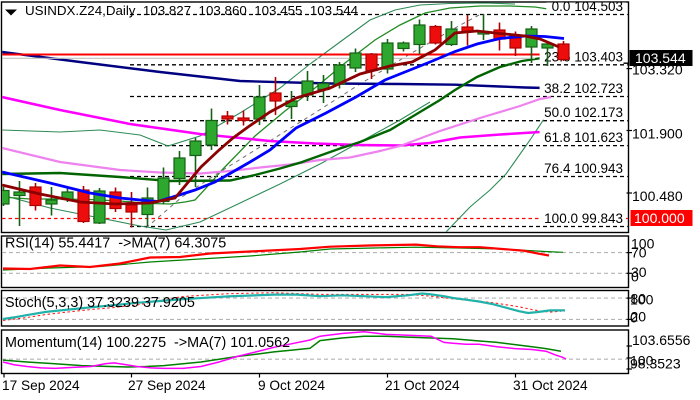  Describe the element at coordinates (100, 303) in the screenshot. I see `svg-text: Stoch(5,3,3) 37.3239 37.9205` at that location.